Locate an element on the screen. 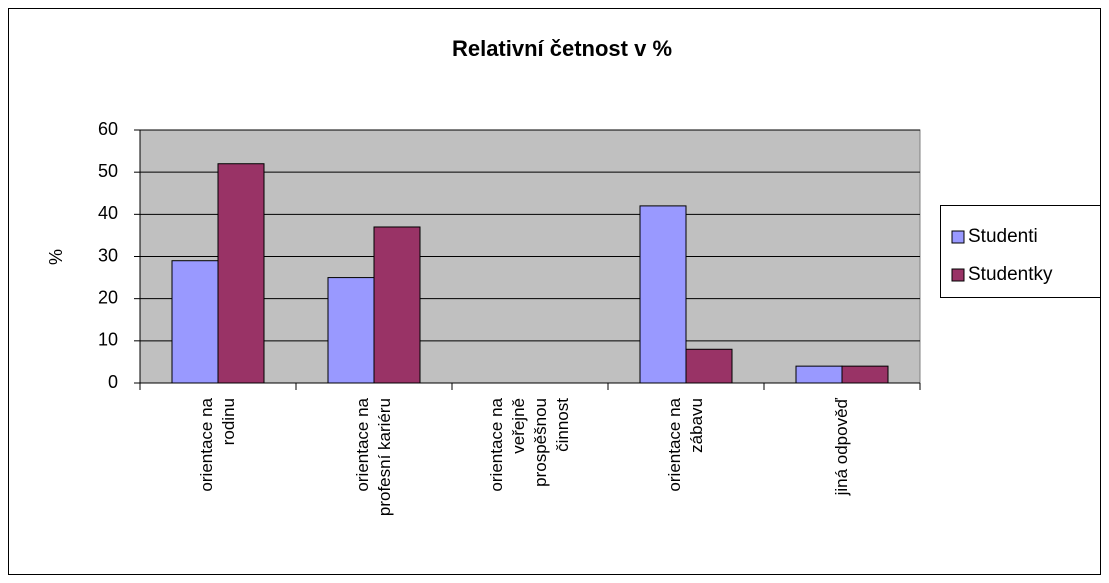  legend-label: Studentky is located at coordinates (1010, 274).